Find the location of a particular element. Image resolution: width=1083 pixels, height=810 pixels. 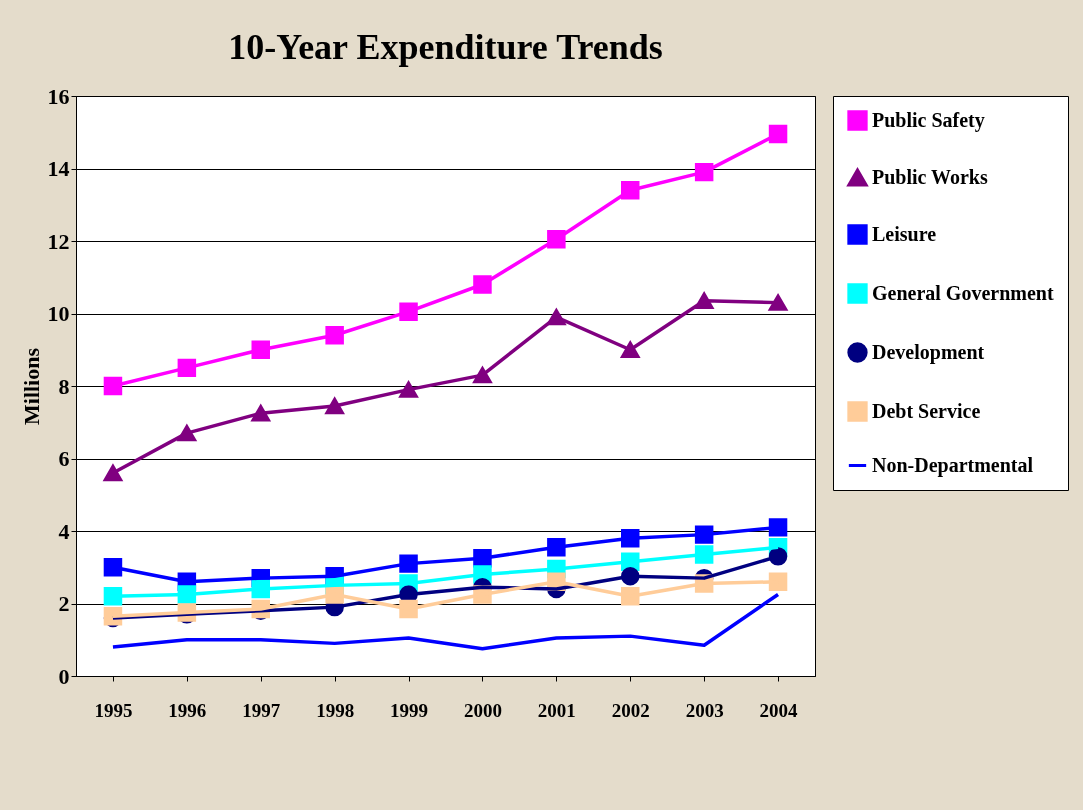

x-tick-label: 1996 is located at coordinates (187, 710).